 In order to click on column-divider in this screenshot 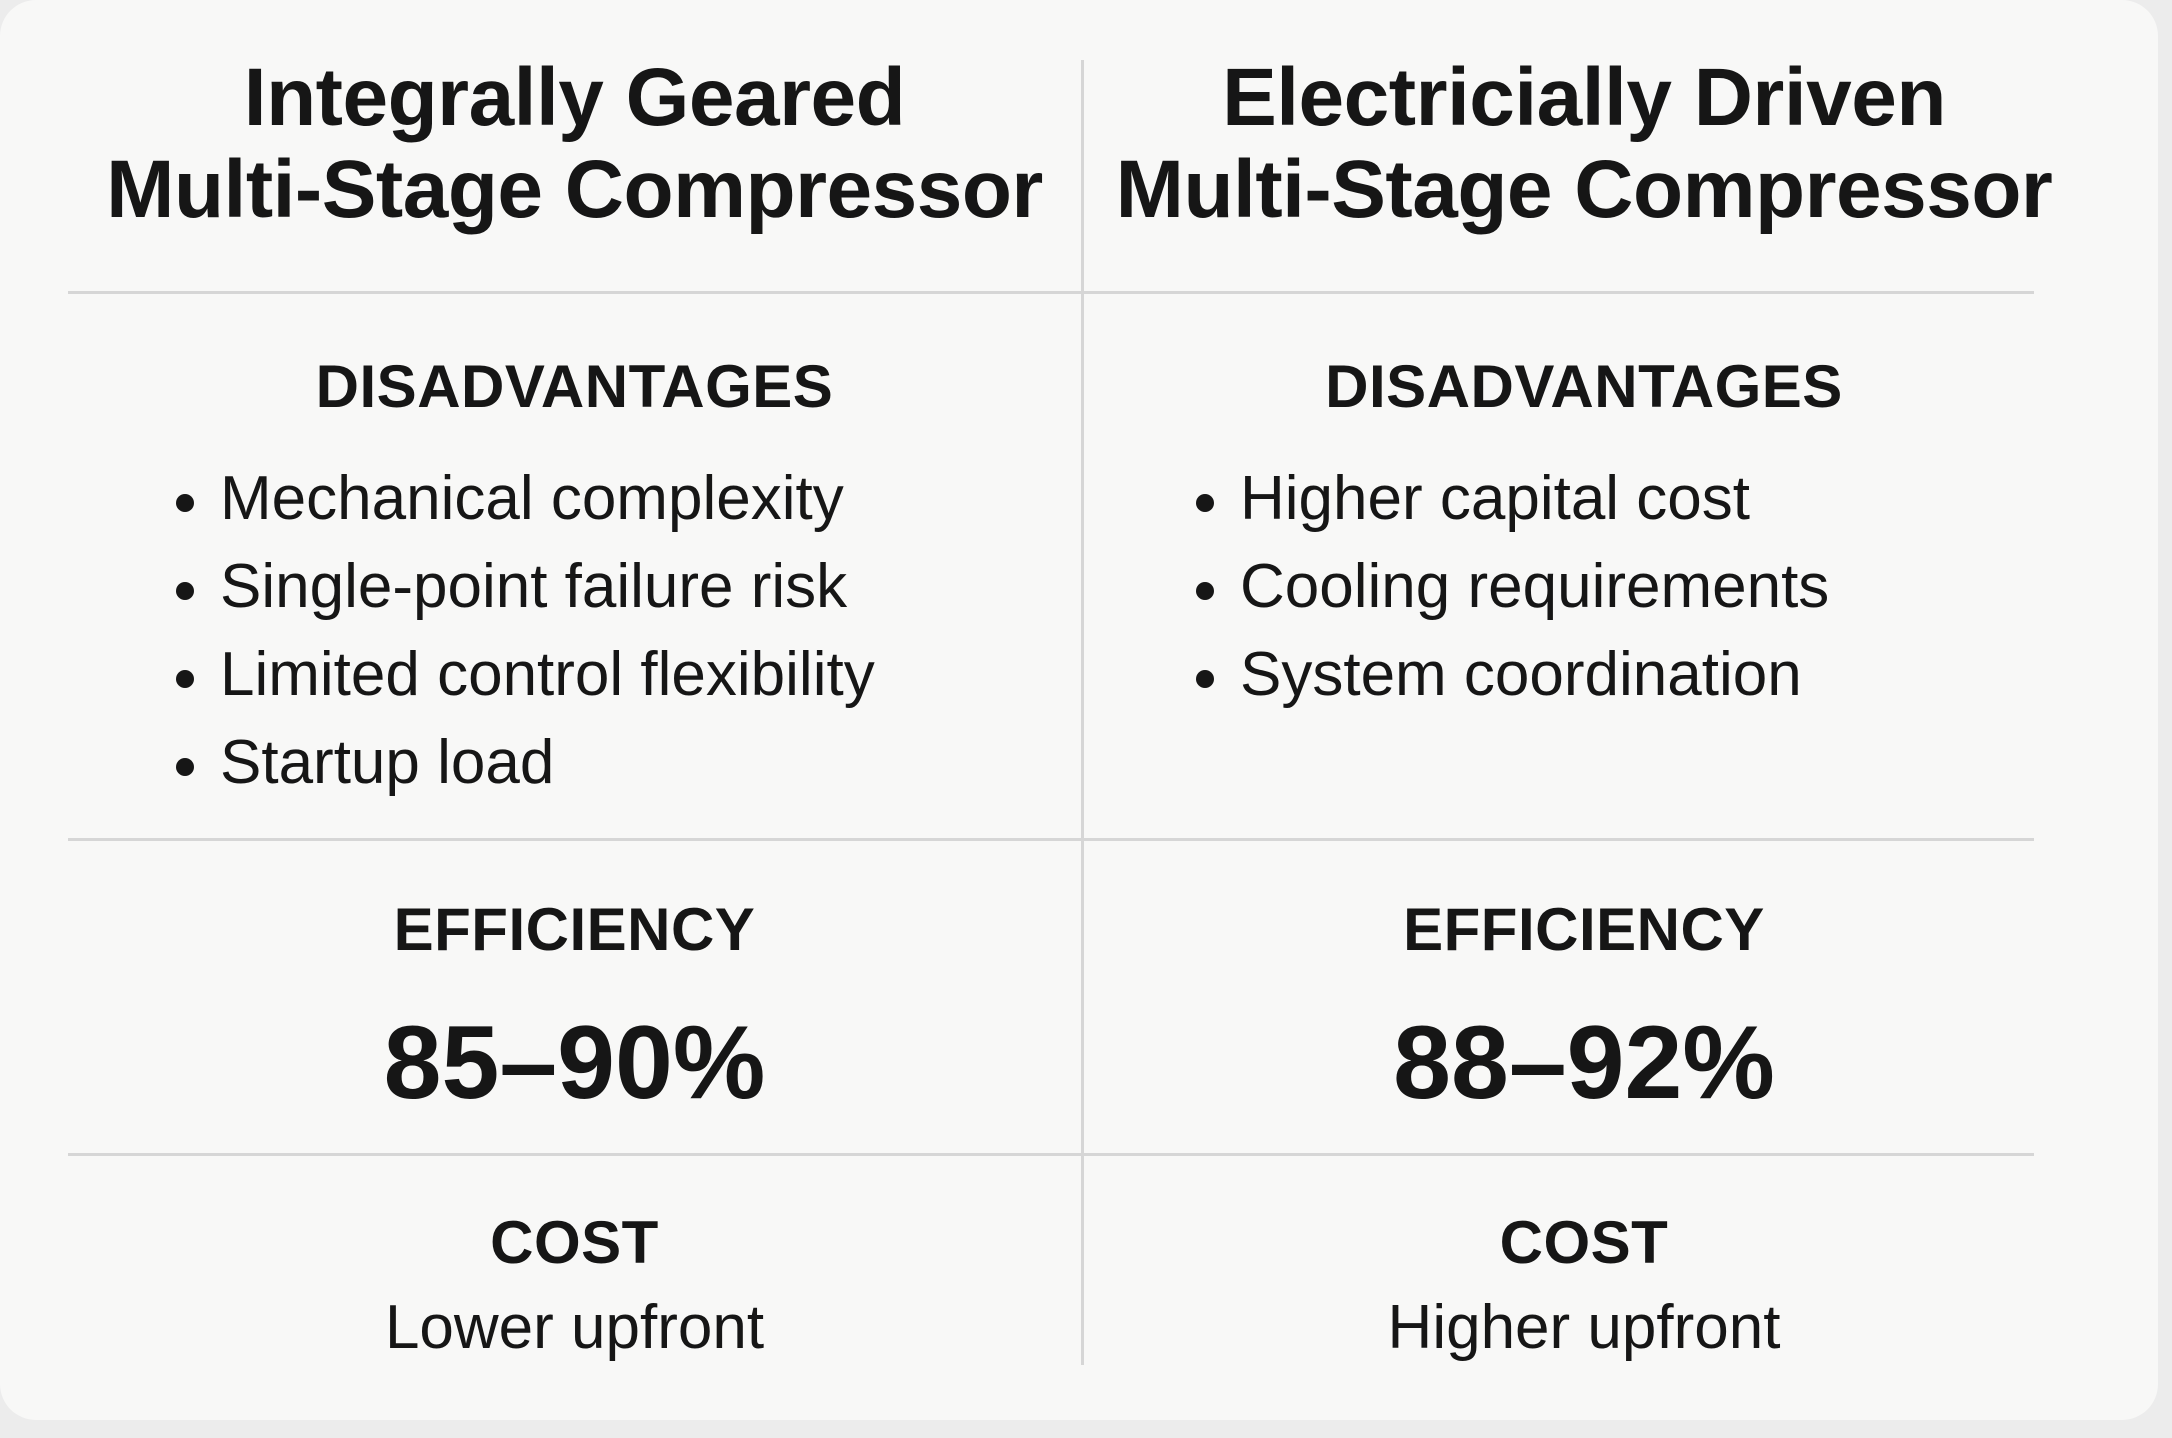, I will do `click(1082, 712)`.